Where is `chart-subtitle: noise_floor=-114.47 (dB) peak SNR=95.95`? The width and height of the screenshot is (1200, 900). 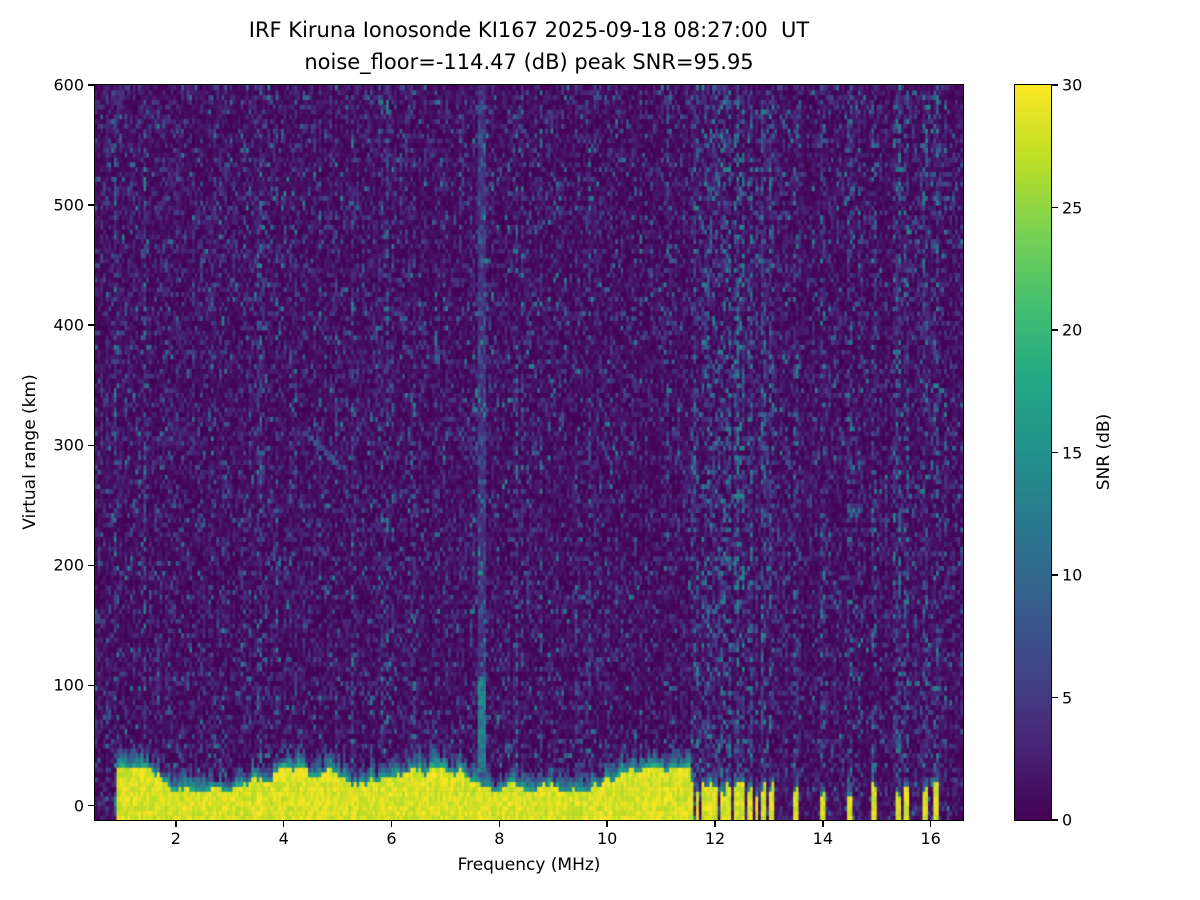 chart-subtitle: noise_floor=-114.47 (dB) peak SNR=95.95 is located at coordinates (529, 62).